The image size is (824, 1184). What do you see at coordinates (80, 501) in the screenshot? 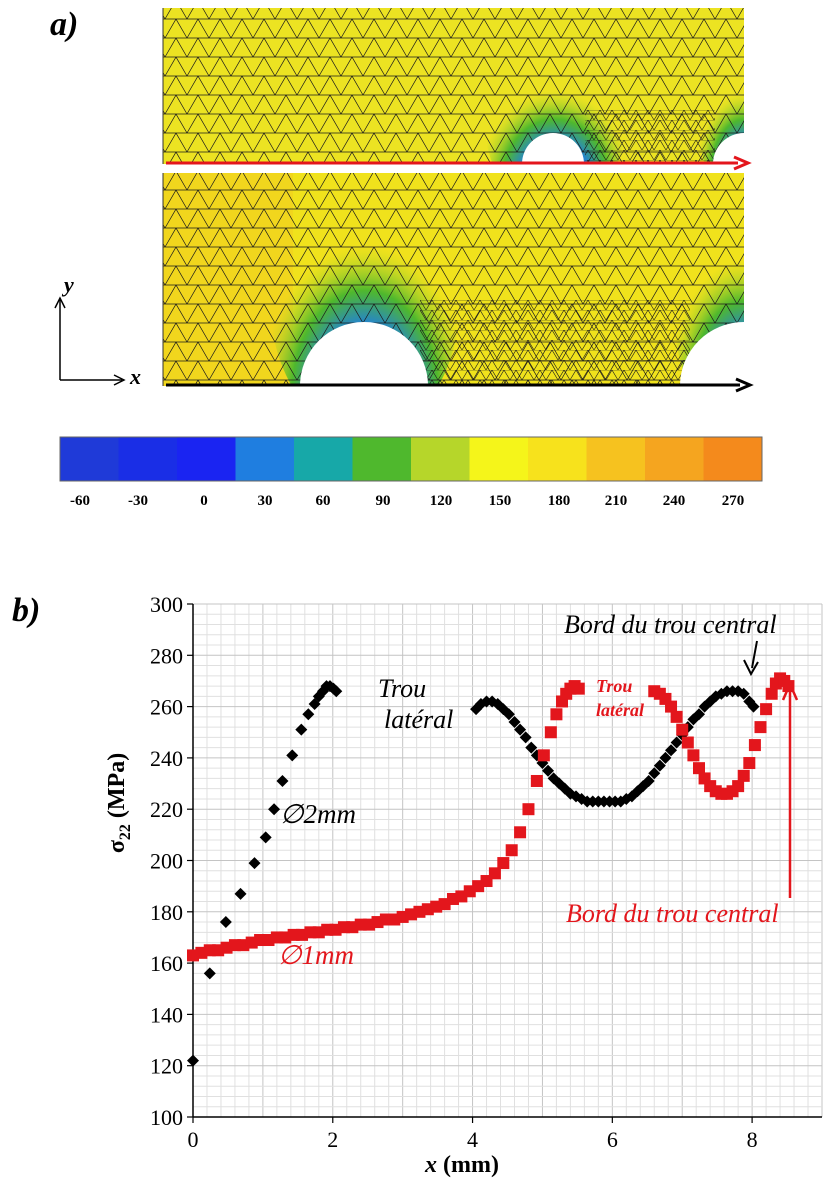
I see `colorbar-tick-label: -60` at bounding box center [80, 501].